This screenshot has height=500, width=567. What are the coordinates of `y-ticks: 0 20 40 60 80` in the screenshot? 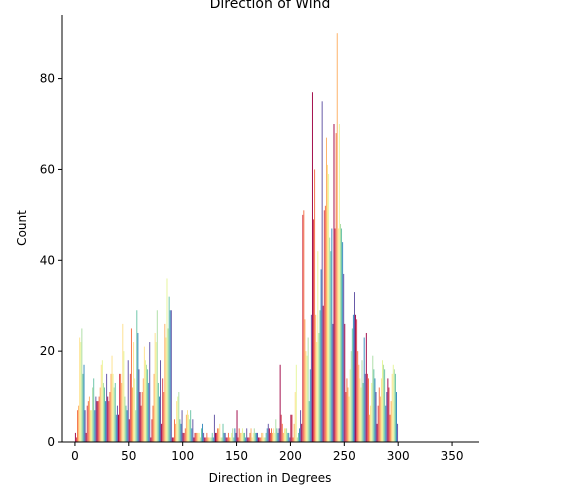 It's located at (51, 260).